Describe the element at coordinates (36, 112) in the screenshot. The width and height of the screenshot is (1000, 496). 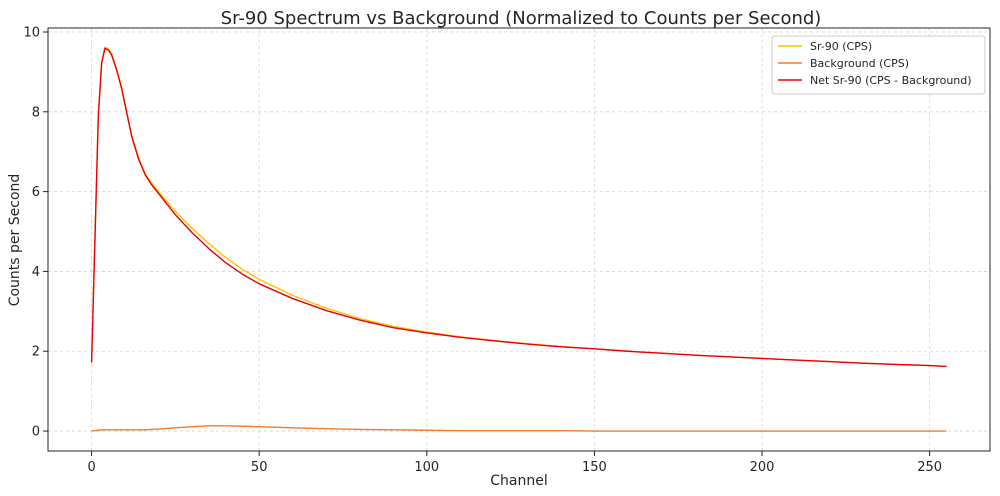
I see `y-tick-label: 8` at that location.